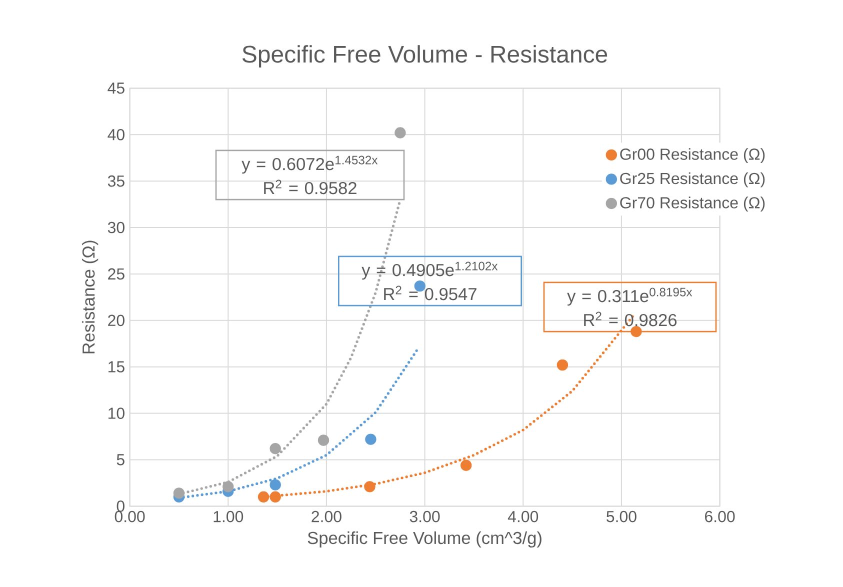 The image size is (843, 587). Describe the element at coordinates (430, 293) in the screenshot. I see `annotation: R$^{2}$ = 0.9547` at that location.